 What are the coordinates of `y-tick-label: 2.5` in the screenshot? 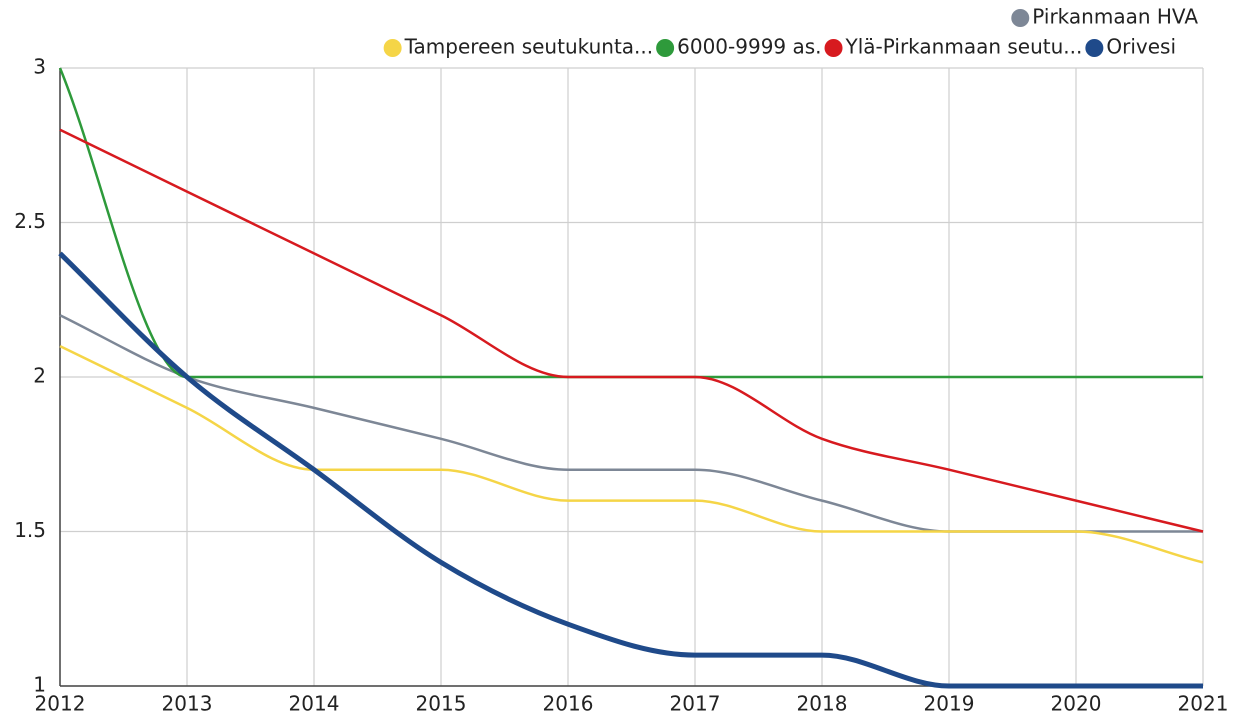 It's located at (30, 221).